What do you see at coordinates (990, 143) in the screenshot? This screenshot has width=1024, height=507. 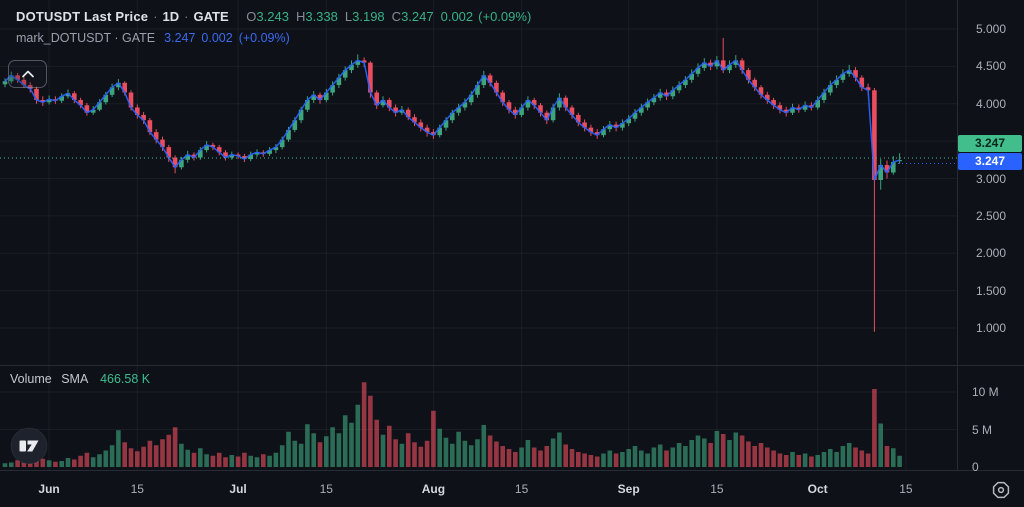 I see `last-price-badge: 3.247` at bounding box center [990, 143].